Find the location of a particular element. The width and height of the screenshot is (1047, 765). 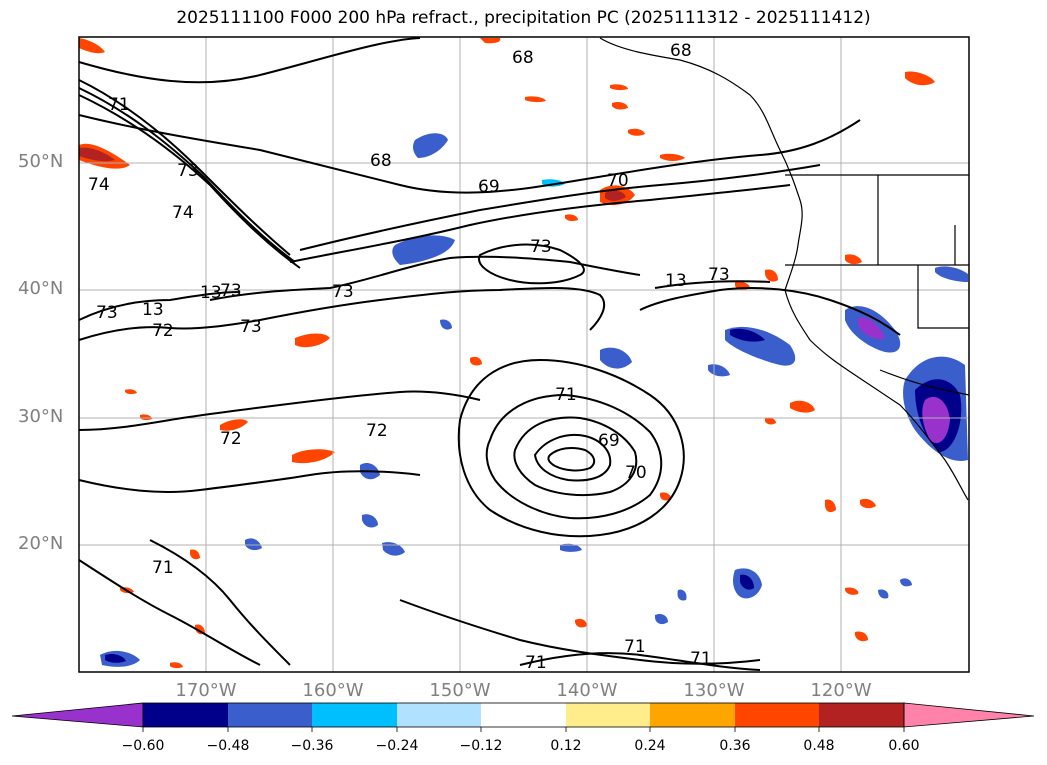

lon-label: 140°W is located at coordinates (587, 690).